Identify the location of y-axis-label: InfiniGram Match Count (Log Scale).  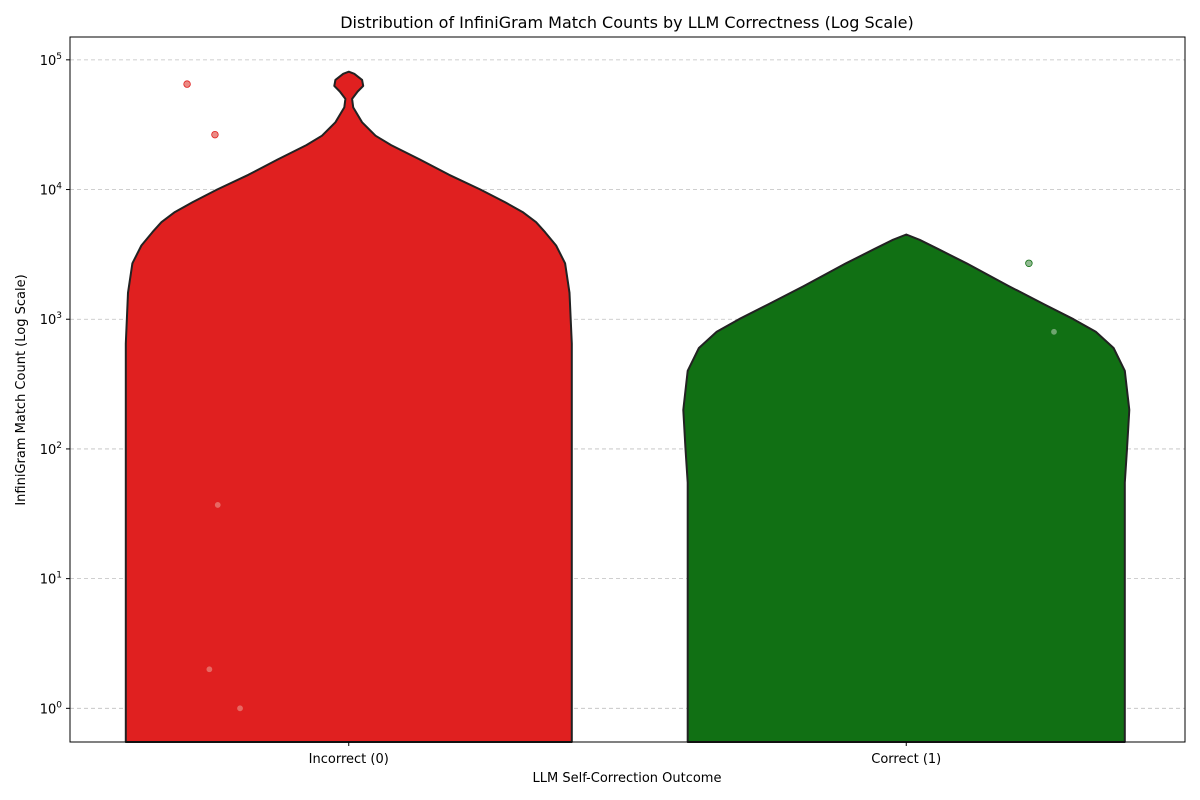
(21, 389).